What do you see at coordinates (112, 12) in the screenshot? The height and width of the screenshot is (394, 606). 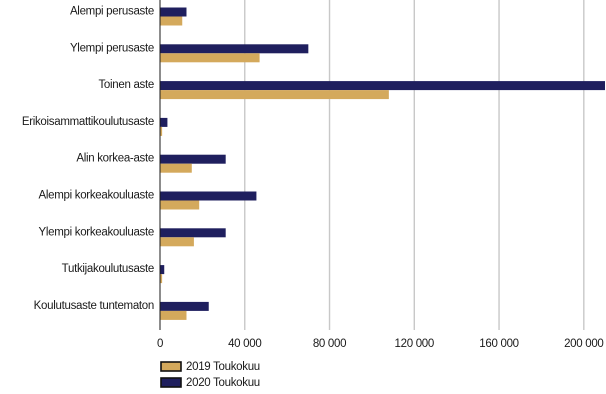 I see `category-label-0: Alempi perusaste` at bounding box center [112, 12].